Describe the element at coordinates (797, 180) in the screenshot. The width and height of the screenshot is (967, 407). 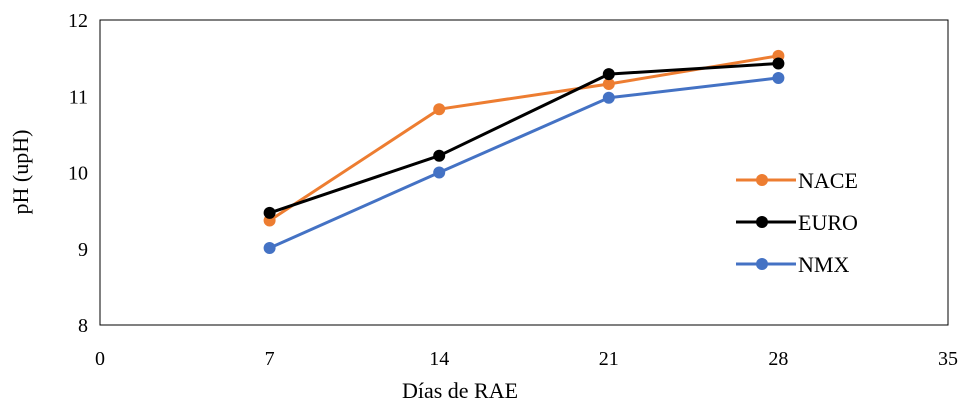
I see `legend-item-nace: NACE` at that location.